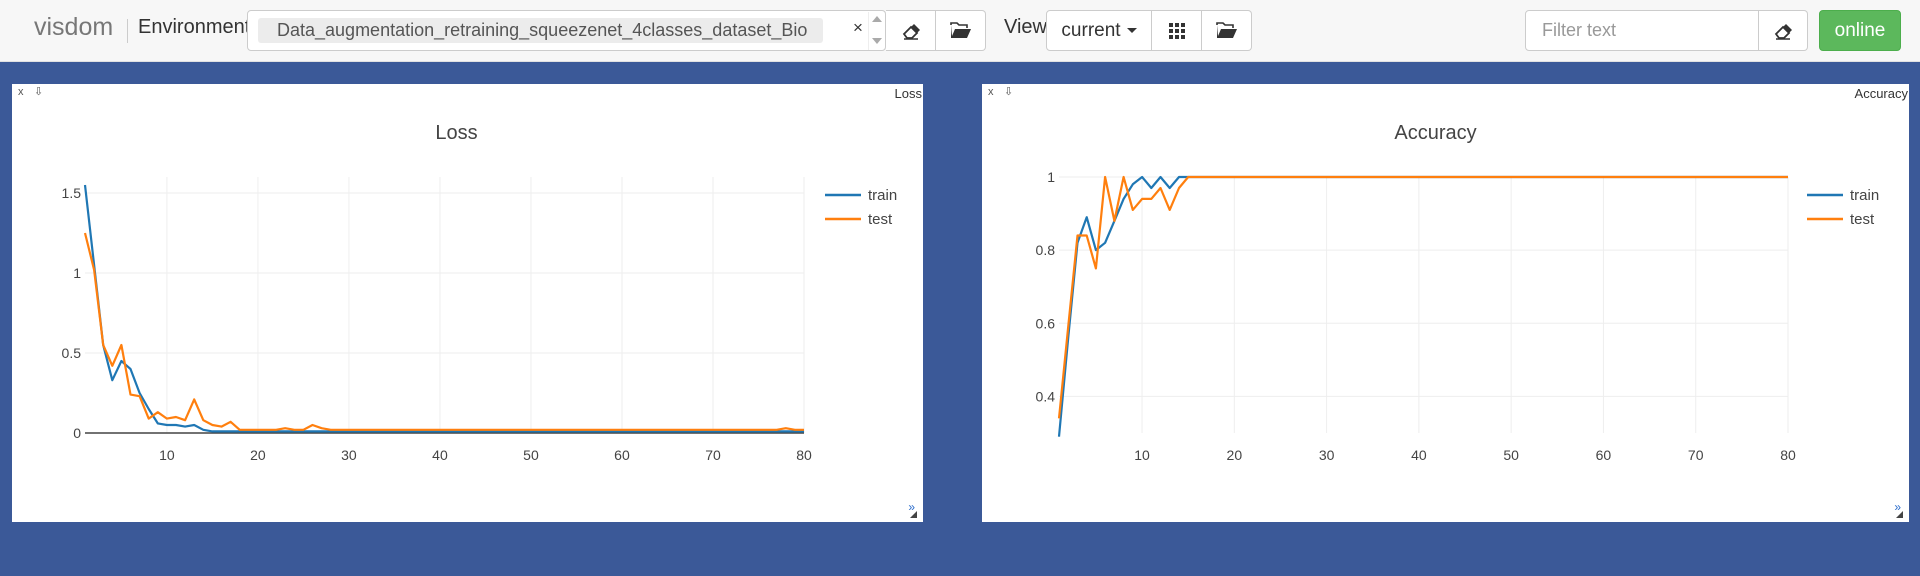  Describe the element at coordinates (1046, 396) in the screenshot. I see `y-tick-label: 0.4` at that location.